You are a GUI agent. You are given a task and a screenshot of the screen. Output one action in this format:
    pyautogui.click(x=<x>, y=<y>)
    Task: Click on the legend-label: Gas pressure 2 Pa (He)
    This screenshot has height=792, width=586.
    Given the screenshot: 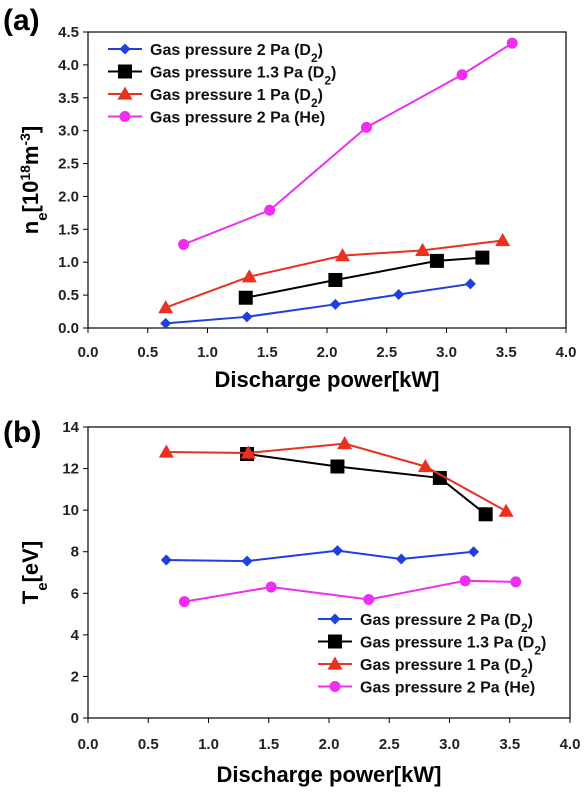 What is the action you would take?
    pyautogui.click(x=237, y=118)
    